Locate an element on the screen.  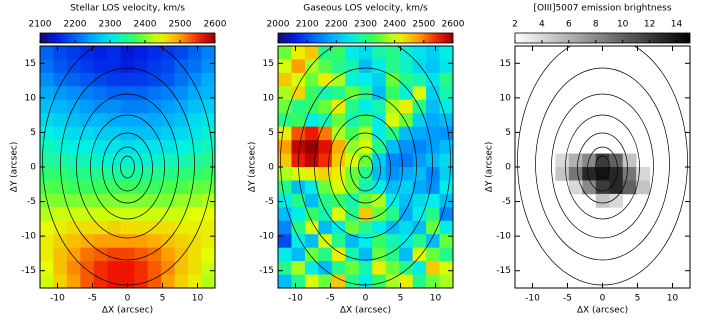
y-tick-label: -15 is located at coordinates (266, 271).